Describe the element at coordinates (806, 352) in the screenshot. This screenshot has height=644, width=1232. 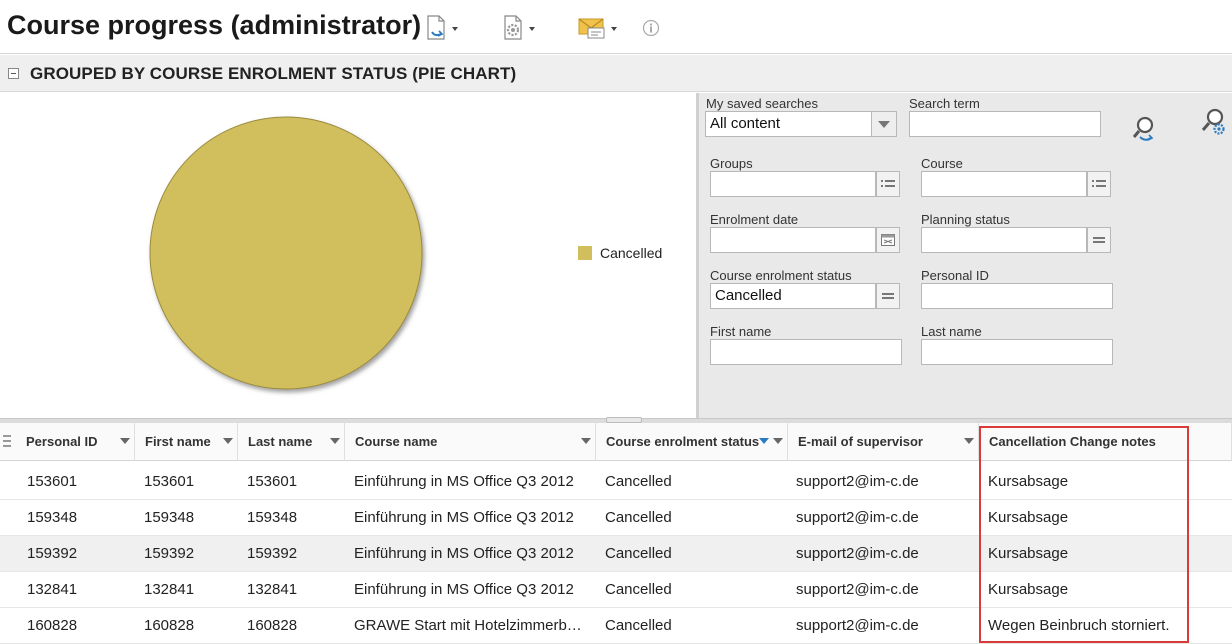
I see `first-name-input` at that location.